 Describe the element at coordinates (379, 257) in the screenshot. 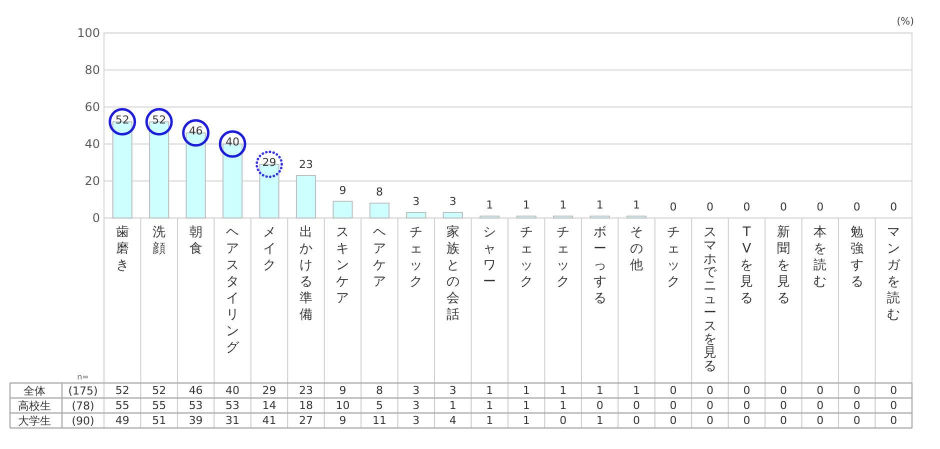

I see `x-tick-label: ヘアケア` at that location.